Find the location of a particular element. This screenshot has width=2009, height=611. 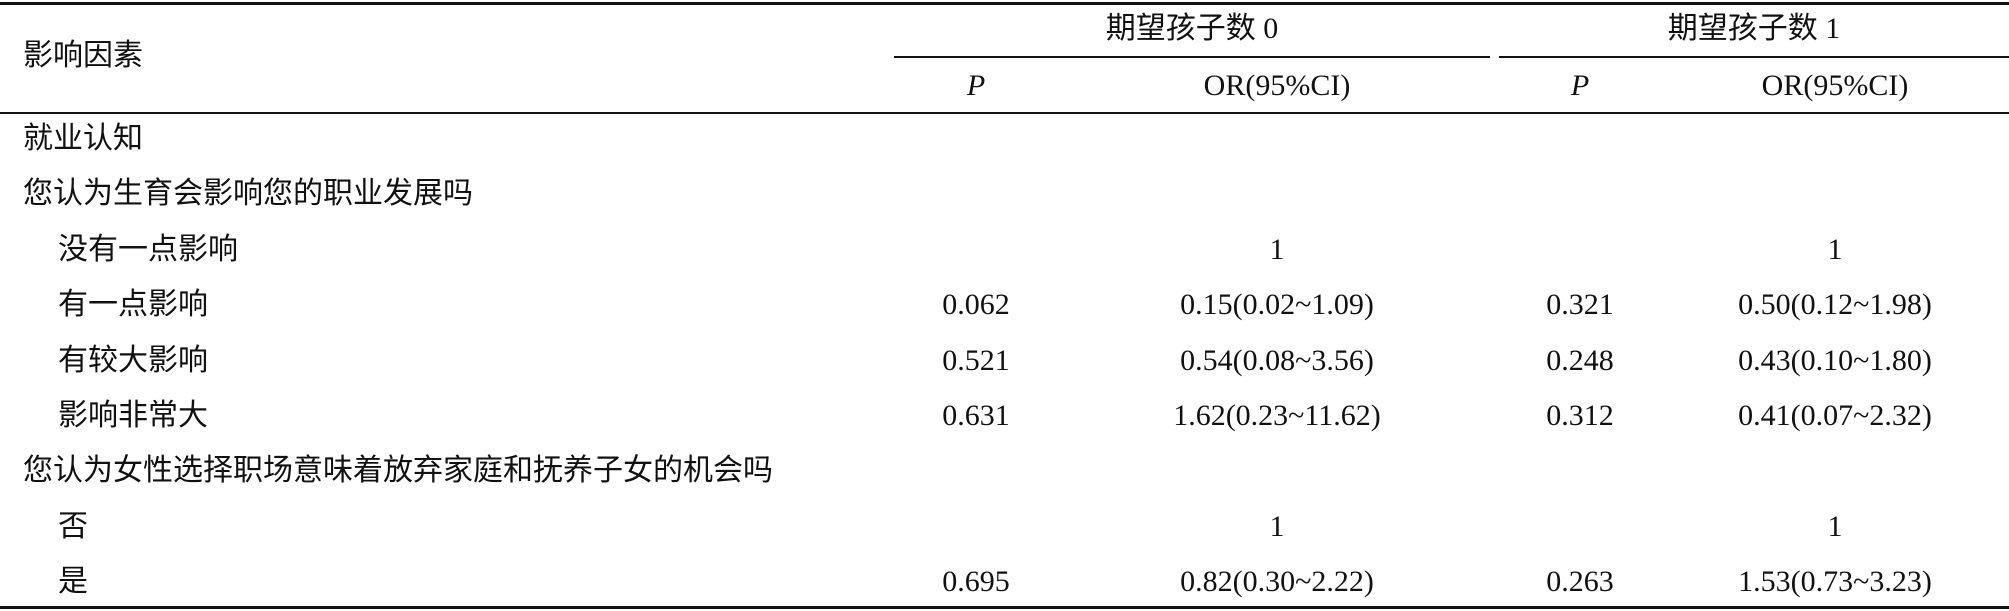

option-label: 否 is located at coordinates (73, 526).